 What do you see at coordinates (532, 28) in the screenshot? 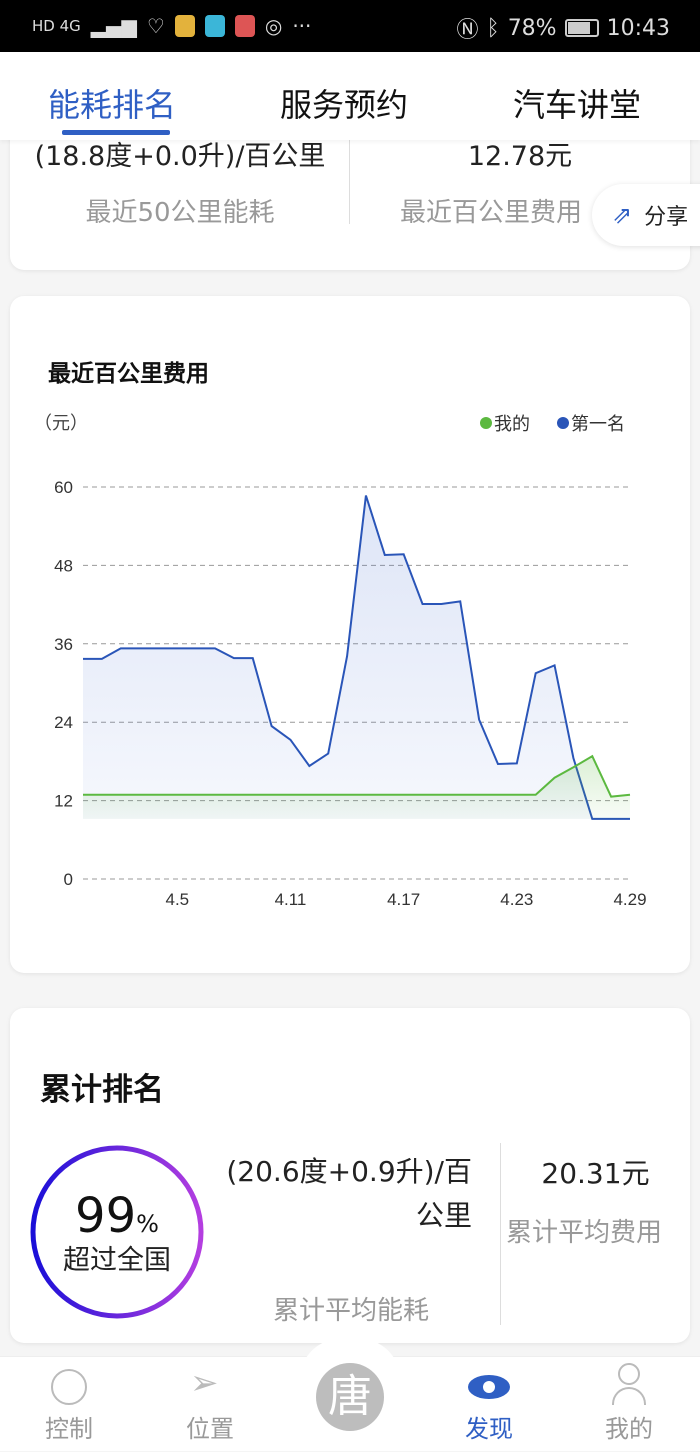
I see `battery-percent: 78%` at bounding box center [532, 28].